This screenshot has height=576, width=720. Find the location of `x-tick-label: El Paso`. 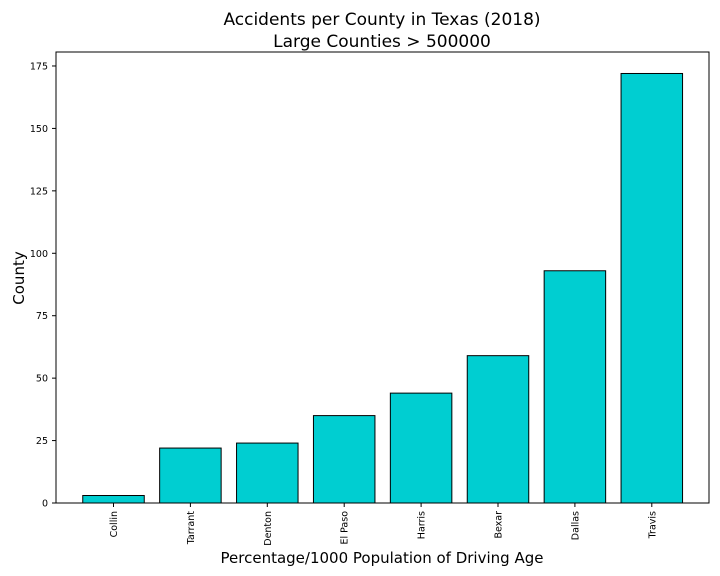

x-tick-label: El Paso is located at coordinates (345, 528).